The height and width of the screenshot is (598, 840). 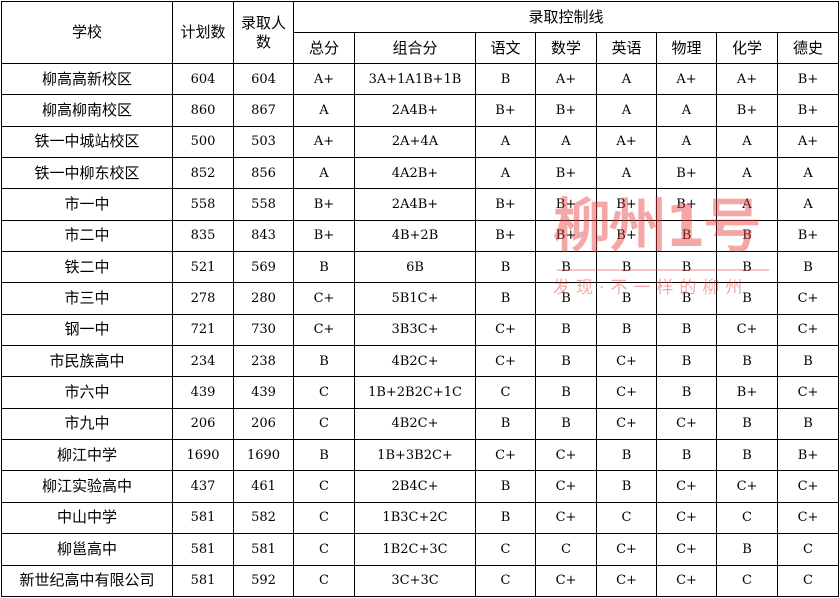 What do you see at coordinates (263, 549) in the screenshot?
I see `cell-admitted: 581` at bounding box center [263, 549].